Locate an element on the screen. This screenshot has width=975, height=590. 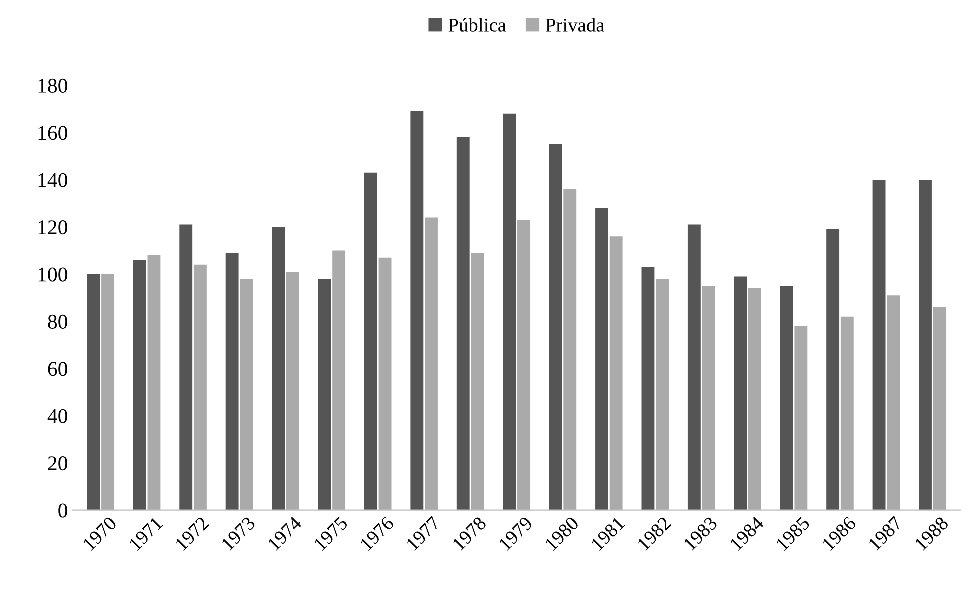
legend-label: Privada is located at coordinates (575, 25).